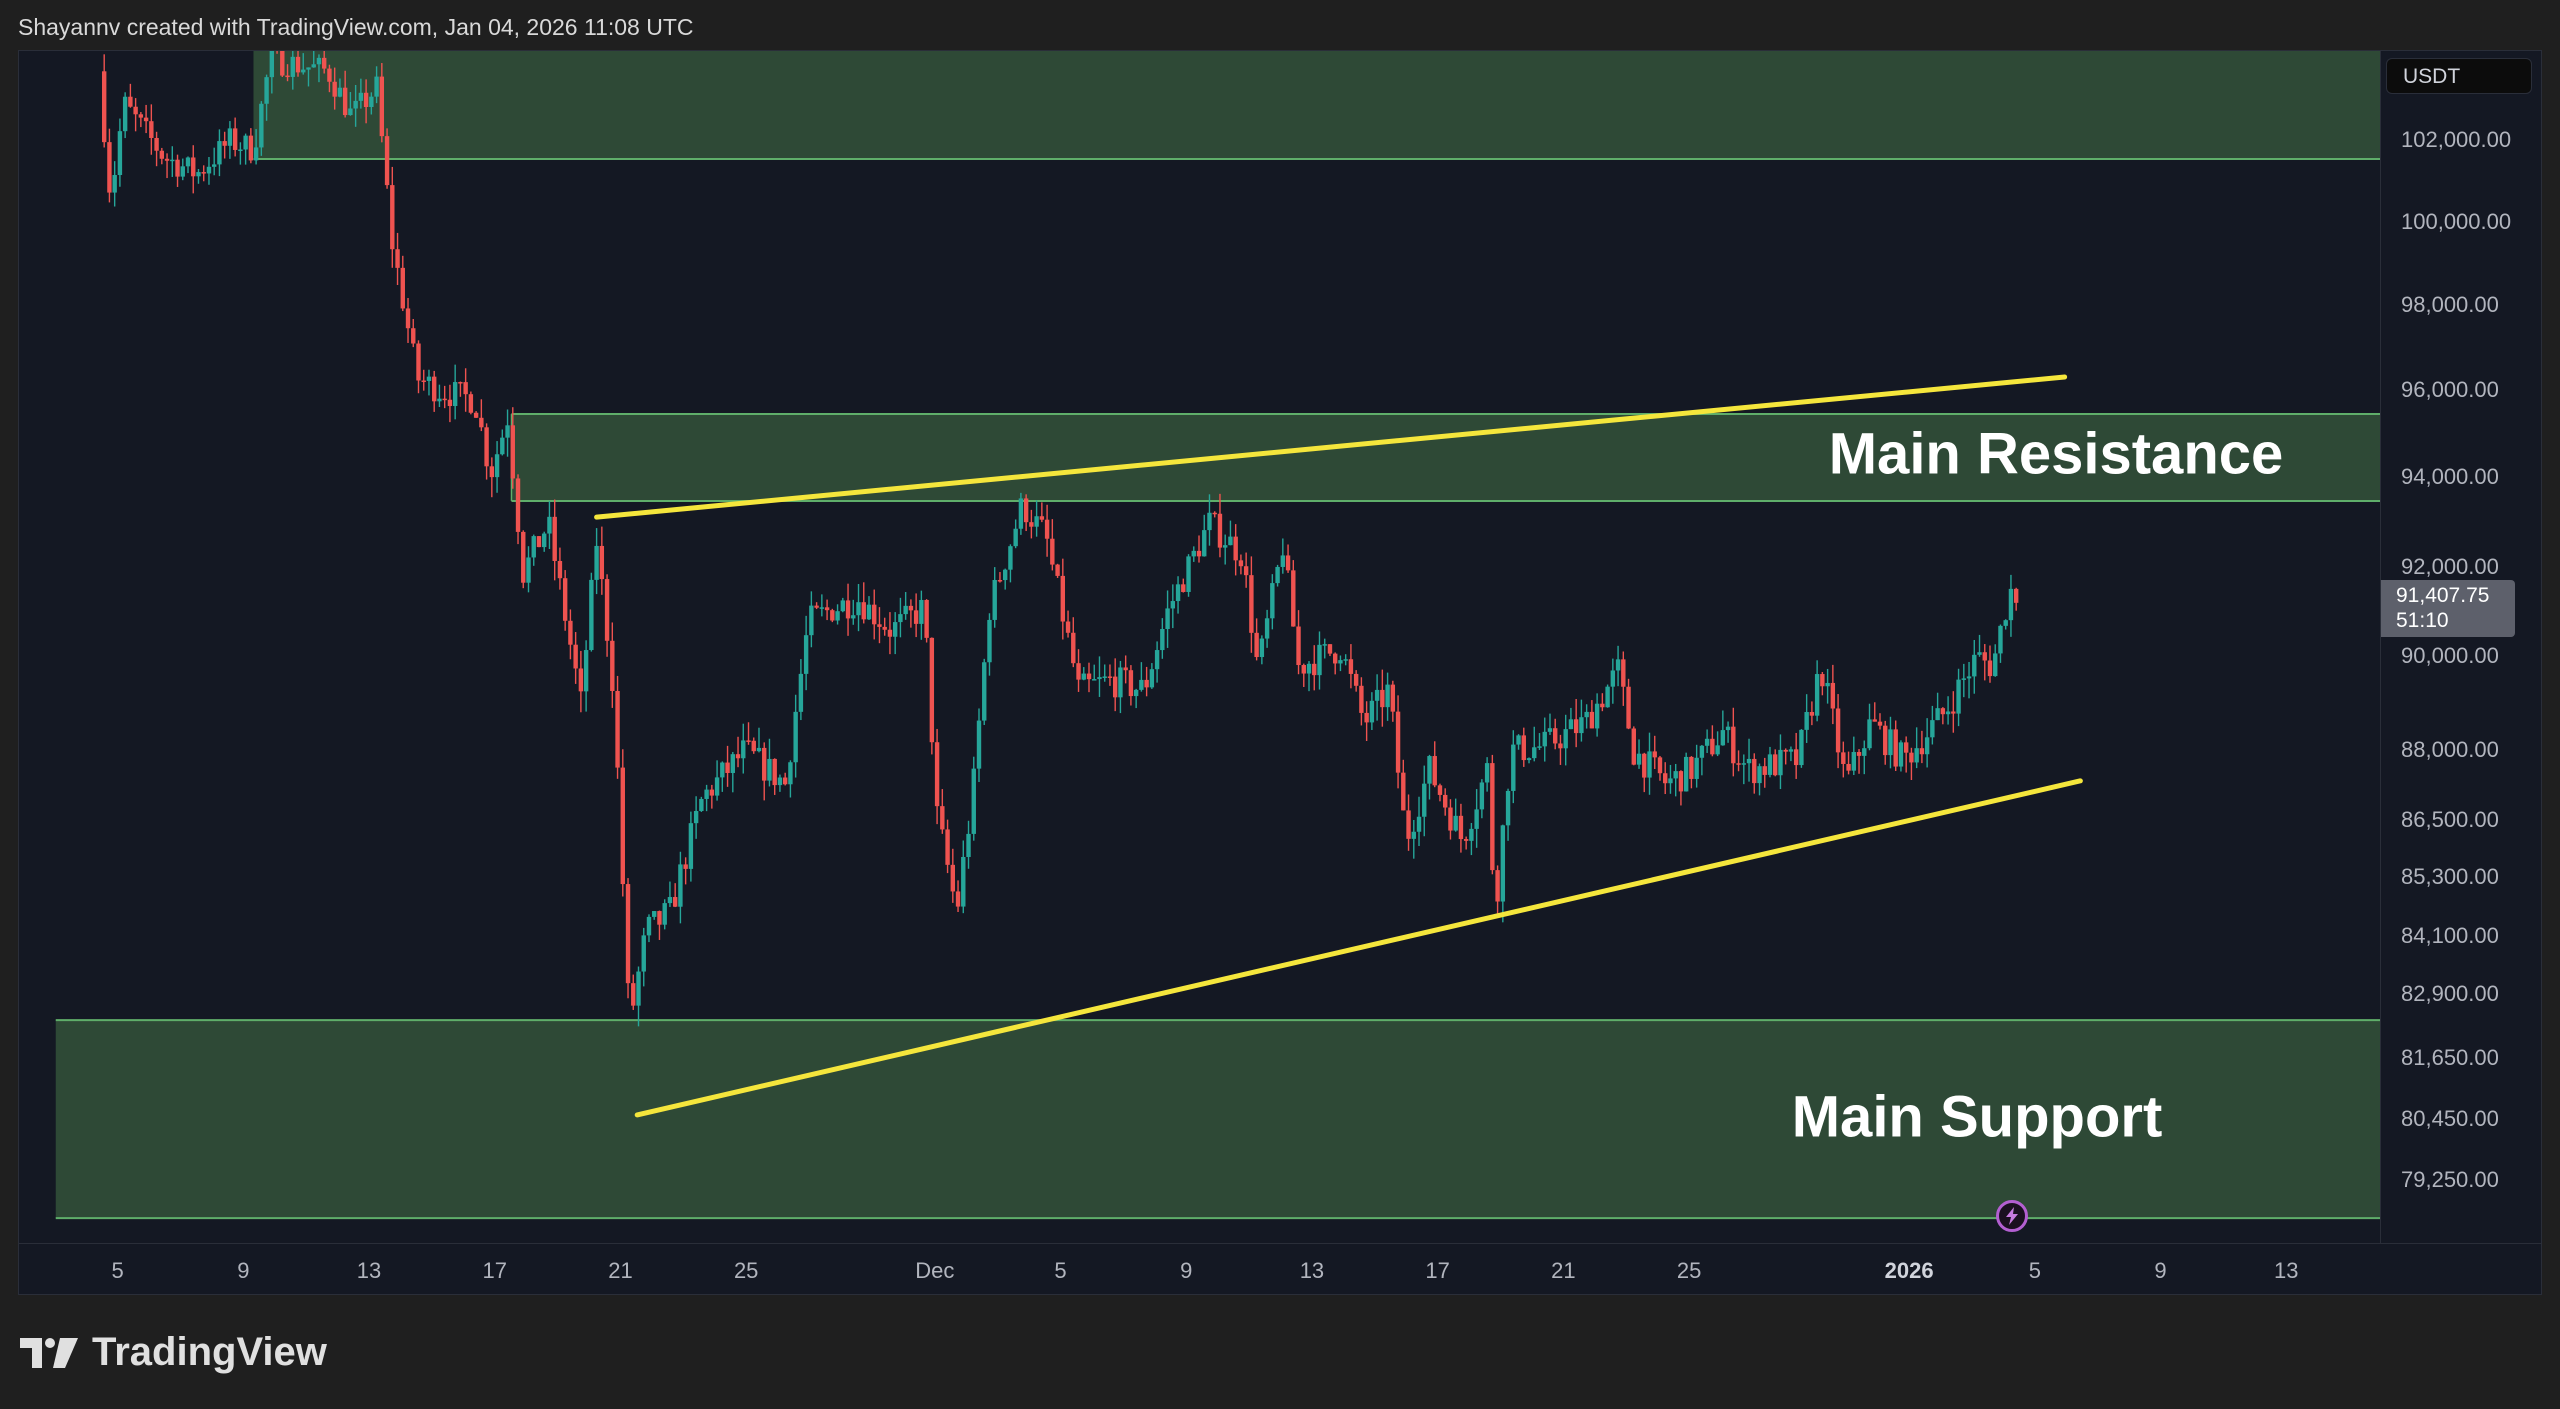  I want to click on time-tick-label: 17, so click(494, 1270).